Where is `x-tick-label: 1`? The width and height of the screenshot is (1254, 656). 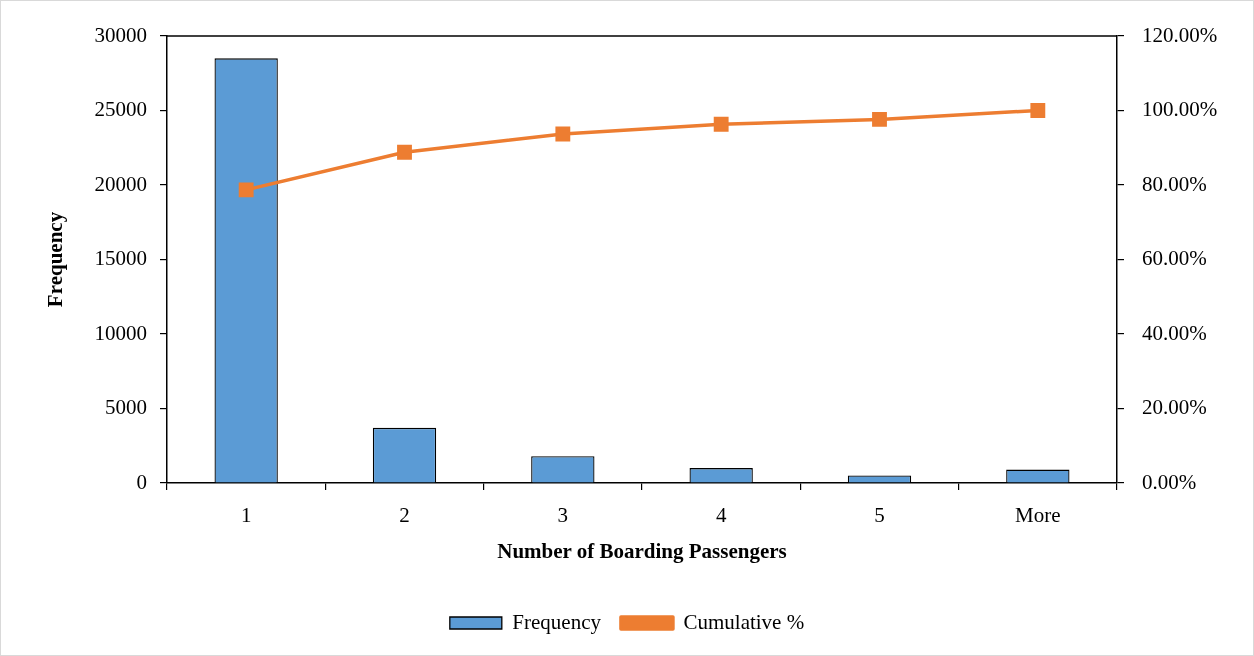
x-tick-label: 1 is located at coordinates (246, 514).